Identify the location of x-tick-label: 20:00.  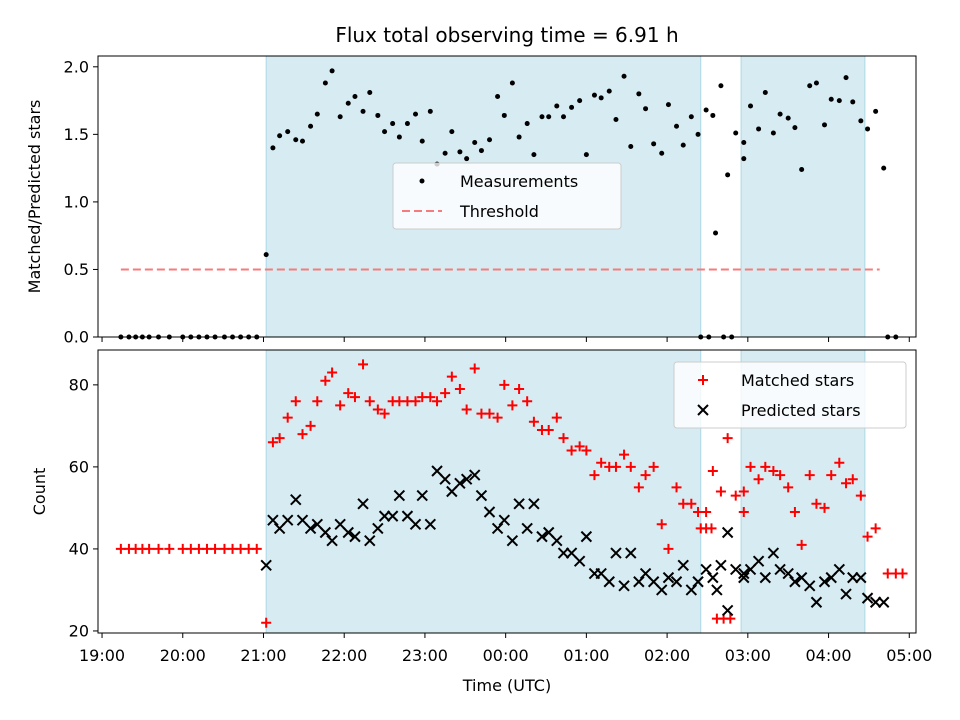
(183, 655).